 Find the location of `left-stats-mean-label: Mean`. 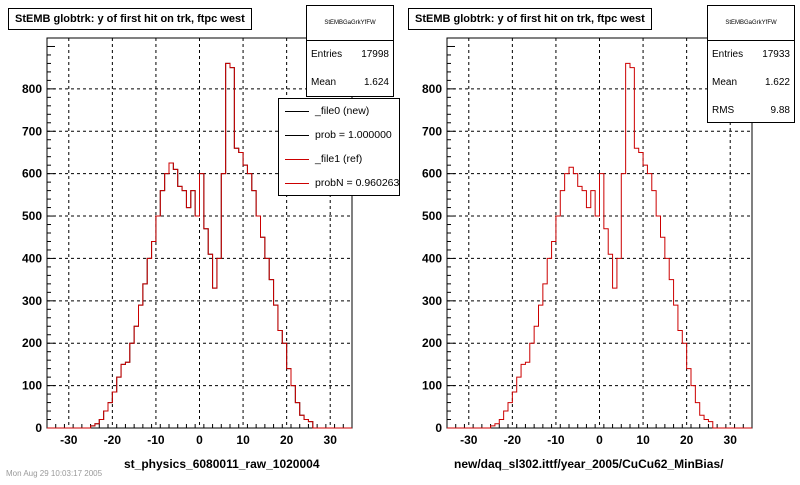

left-stats-mean-label: Mean is located at coordinates (324, 82).